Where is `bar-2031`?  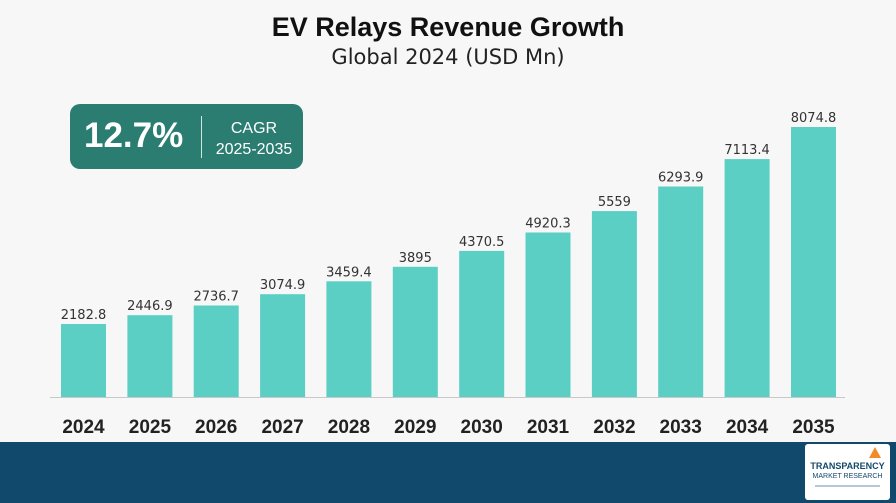
bar-2031 is located at coordinates (548, 314).